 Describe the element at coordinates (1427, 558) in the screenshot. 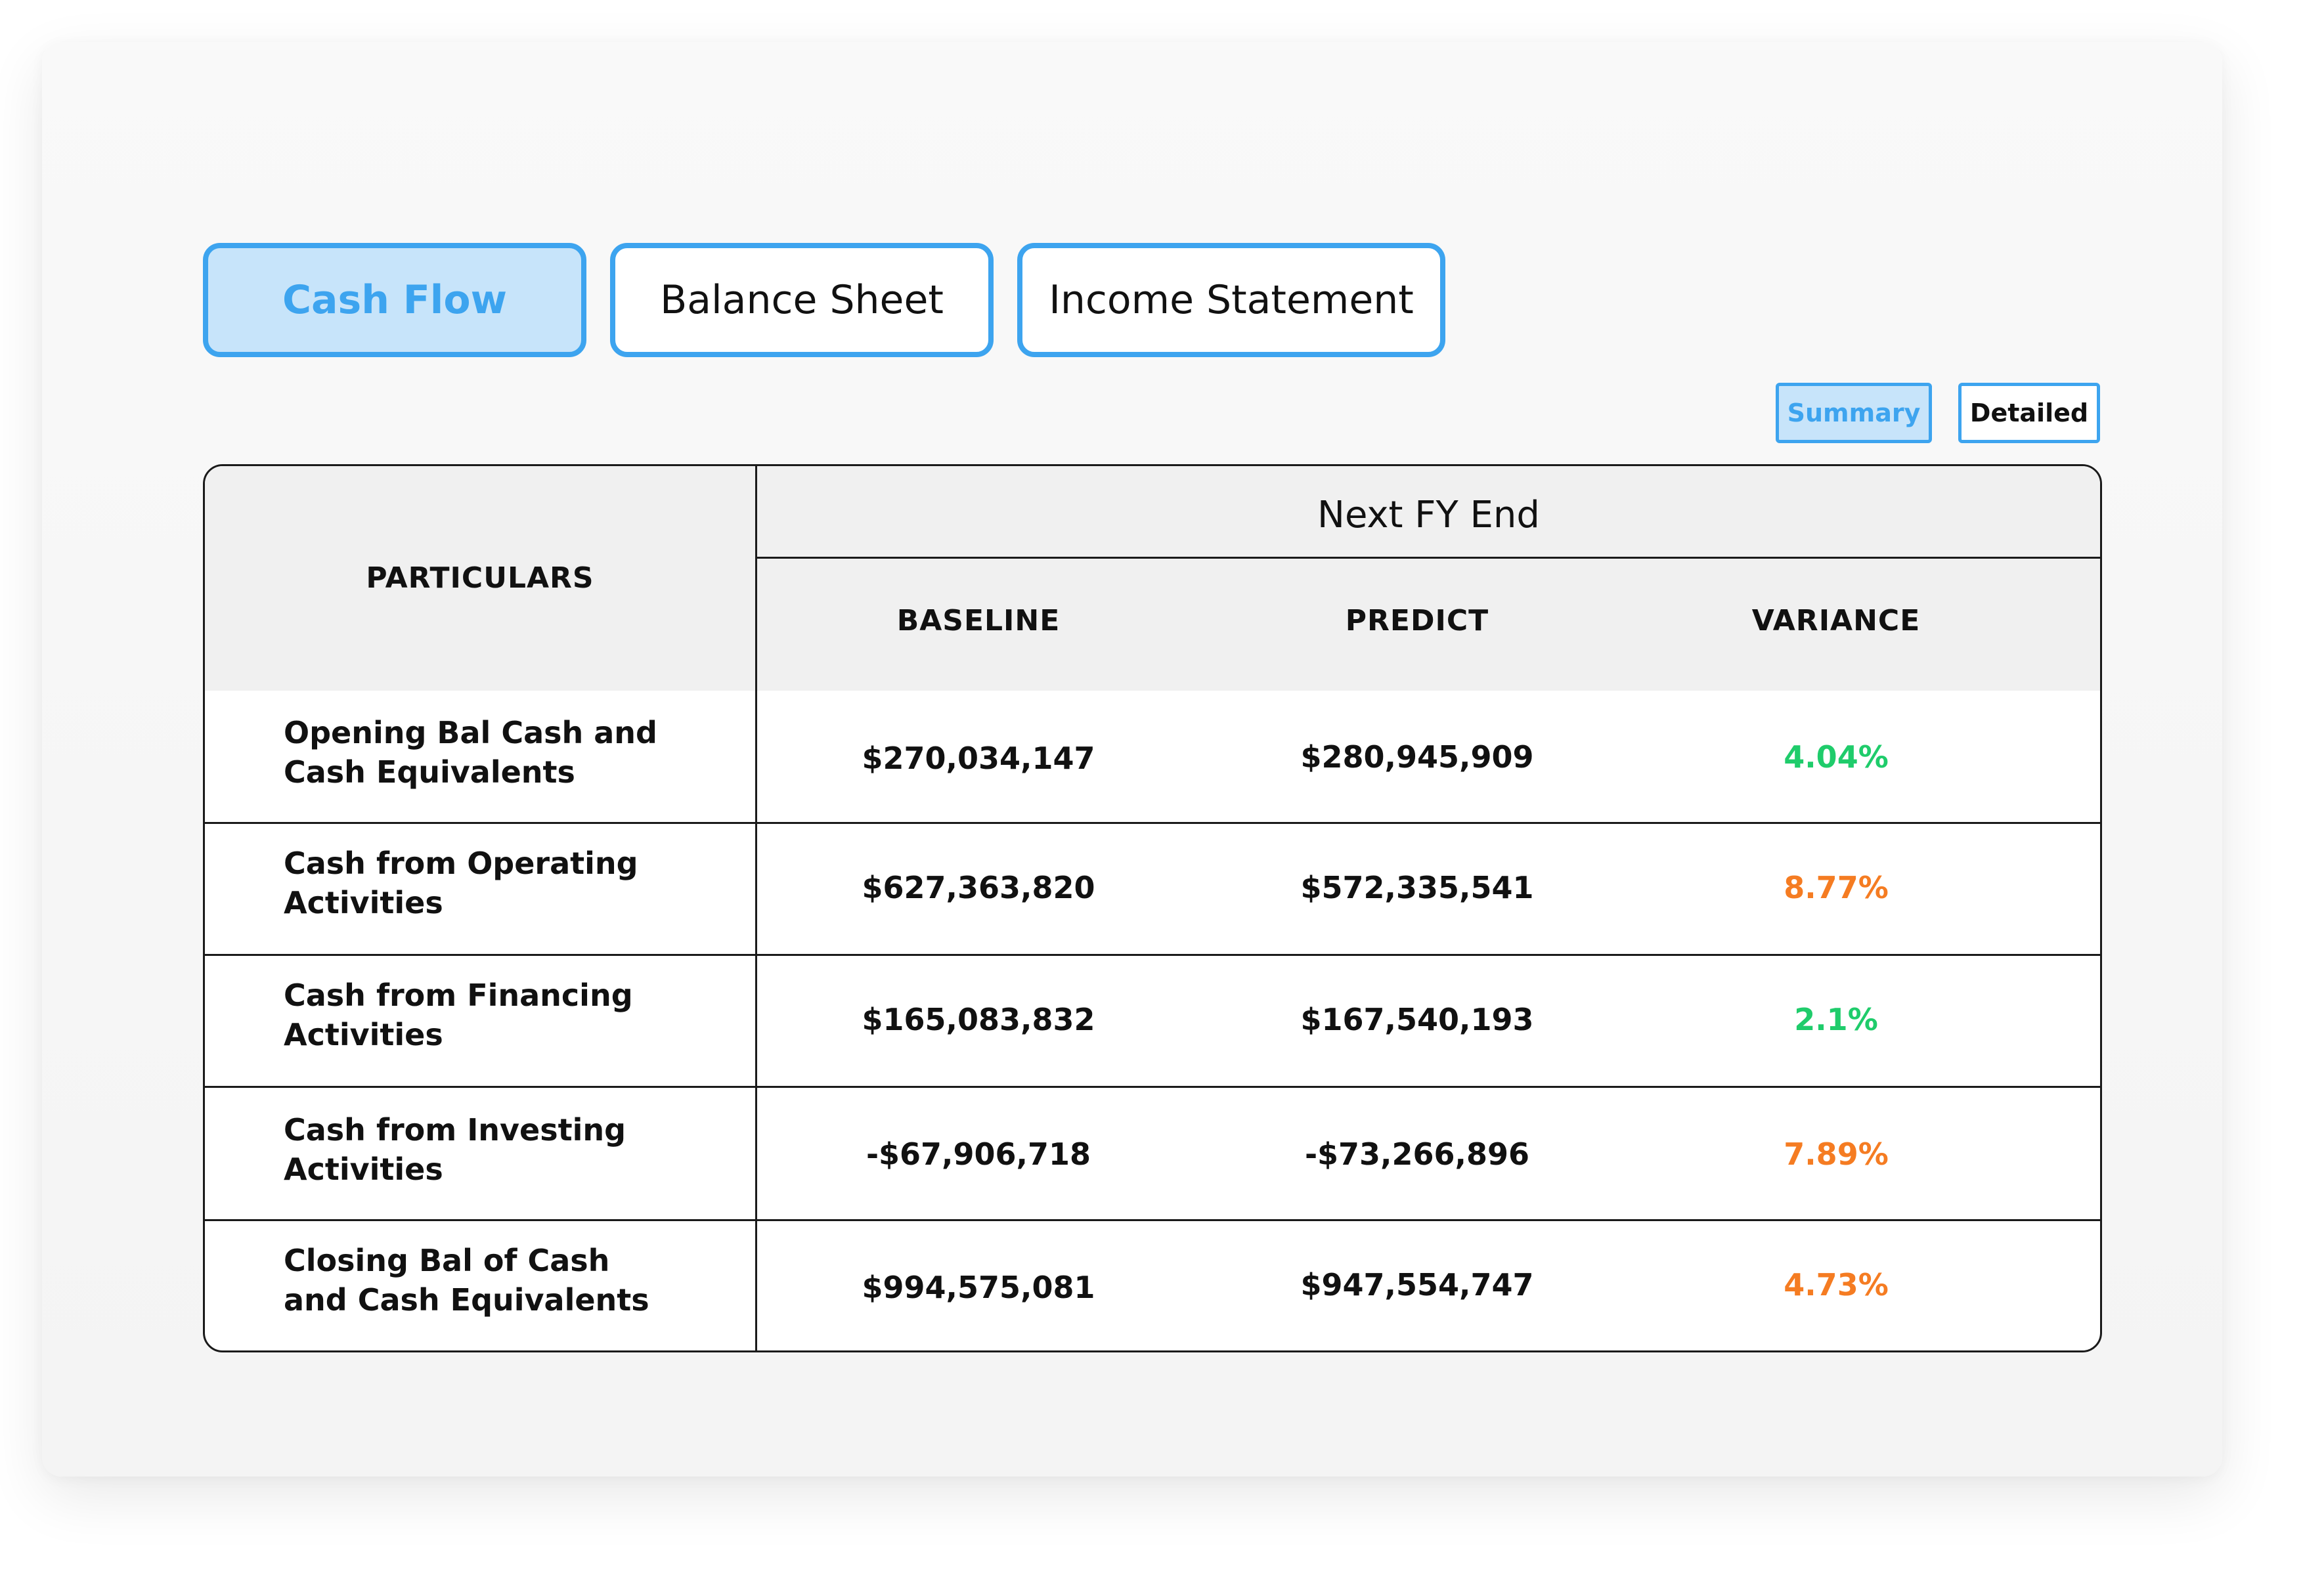

I see `header-divider` at that location.